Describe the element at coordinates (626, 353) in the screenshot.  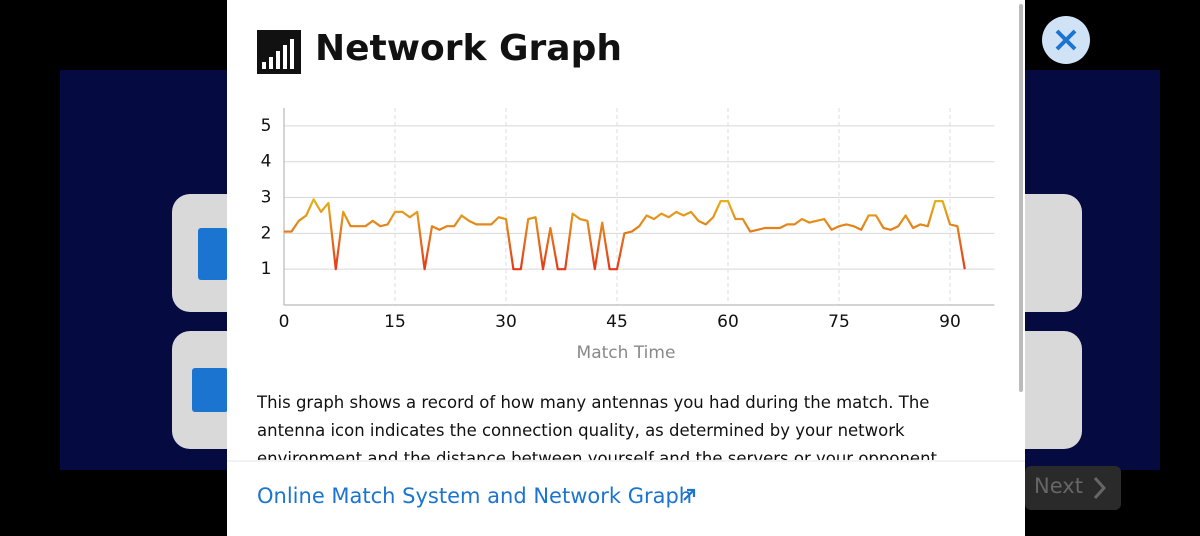
I see `x-axis-label: Match Time` at that location.